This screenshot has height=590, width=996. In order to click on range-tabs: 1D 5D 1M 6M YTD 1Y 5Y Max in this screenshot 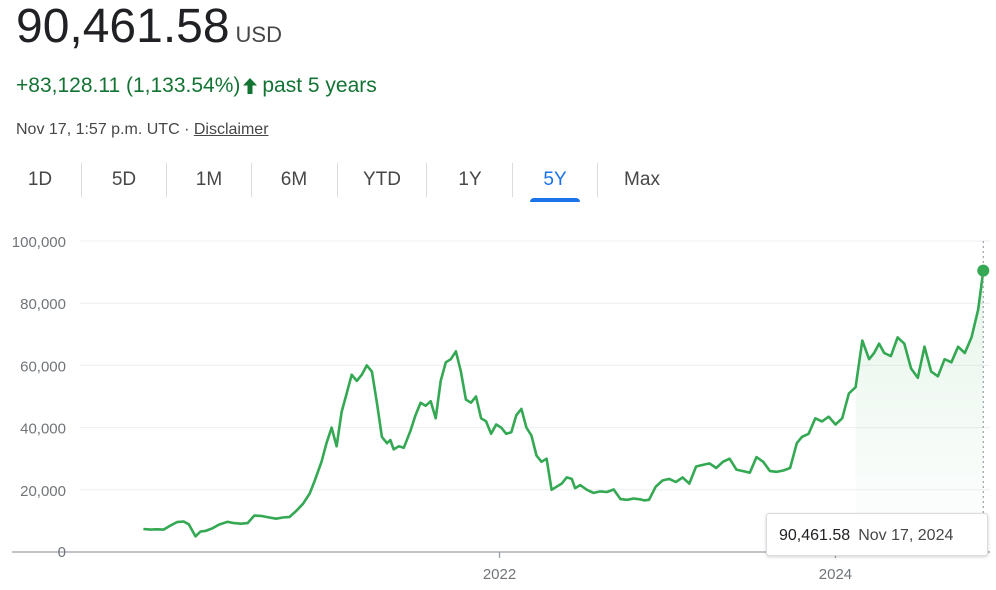, I will do `click(350, 181)`.